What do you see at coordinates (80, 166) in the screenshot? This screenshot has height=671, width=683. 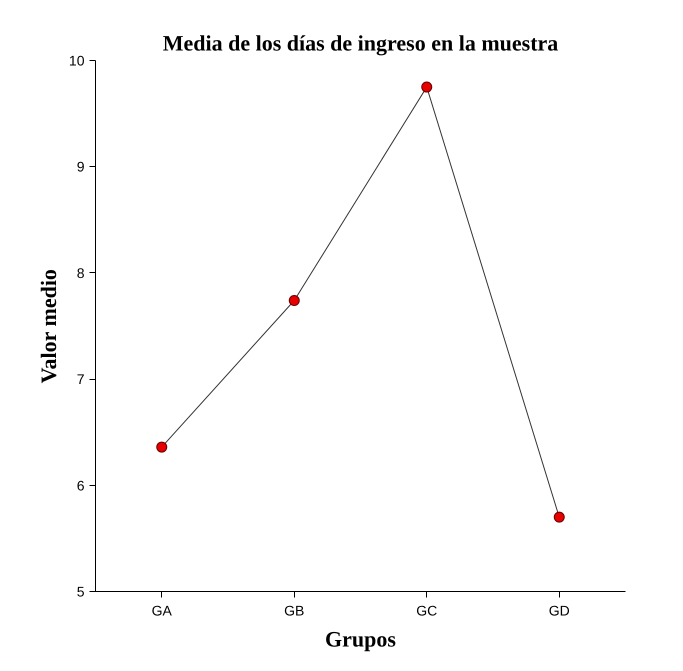 I see `y-tick-label: 9` at bounding box center [80, 166].